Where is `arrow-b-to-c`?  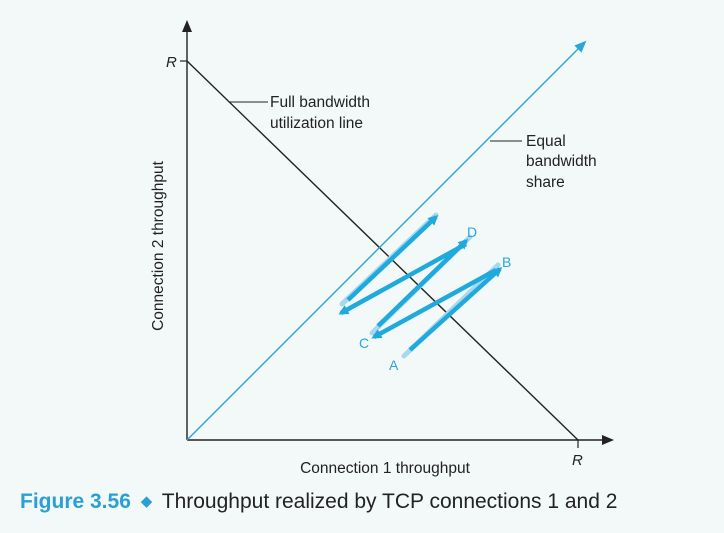 arrow-b-to-c is located at coordinates (434, 303).